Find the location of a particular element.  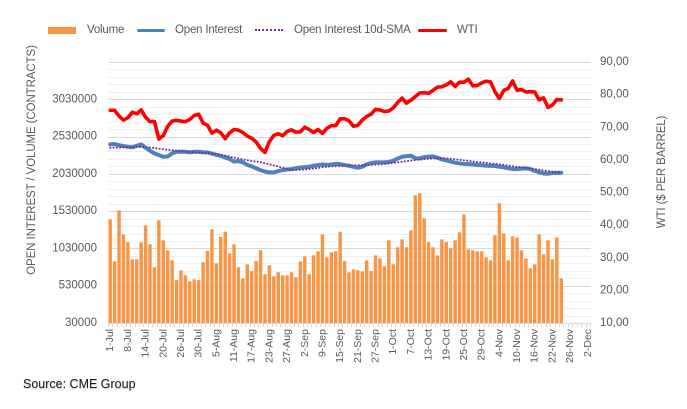

legend-label-open-interest-sma: Open Interest 10d-SMA is located at coordinates (352, 30).